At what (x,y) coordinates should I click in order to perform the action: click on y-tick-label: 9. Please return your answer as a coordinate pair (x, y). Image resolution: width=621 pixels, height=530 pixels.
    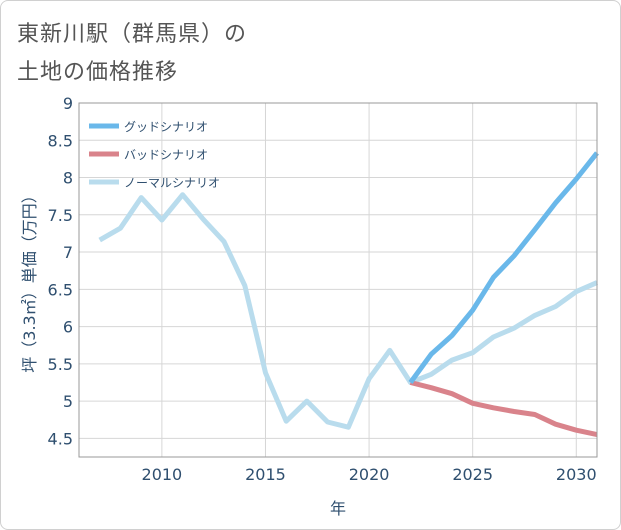
    Looking at the image, I should click on (68, 103).